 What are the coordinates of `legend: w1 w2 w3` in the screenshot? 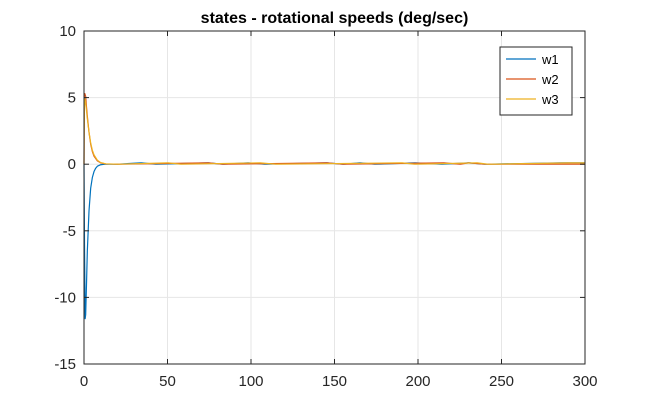 It's located at (536, 81).